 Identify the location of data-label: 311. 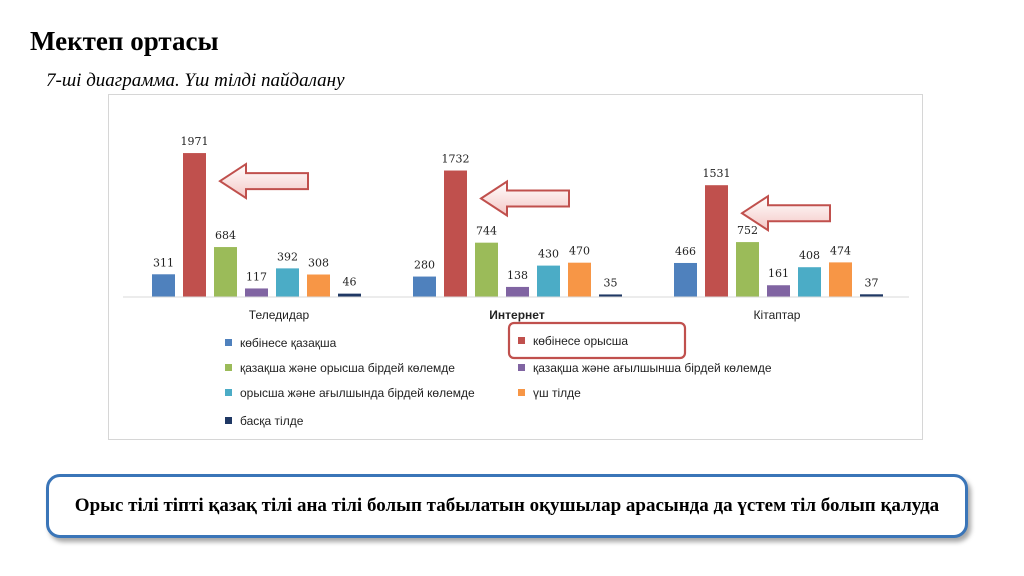
(163, 262).